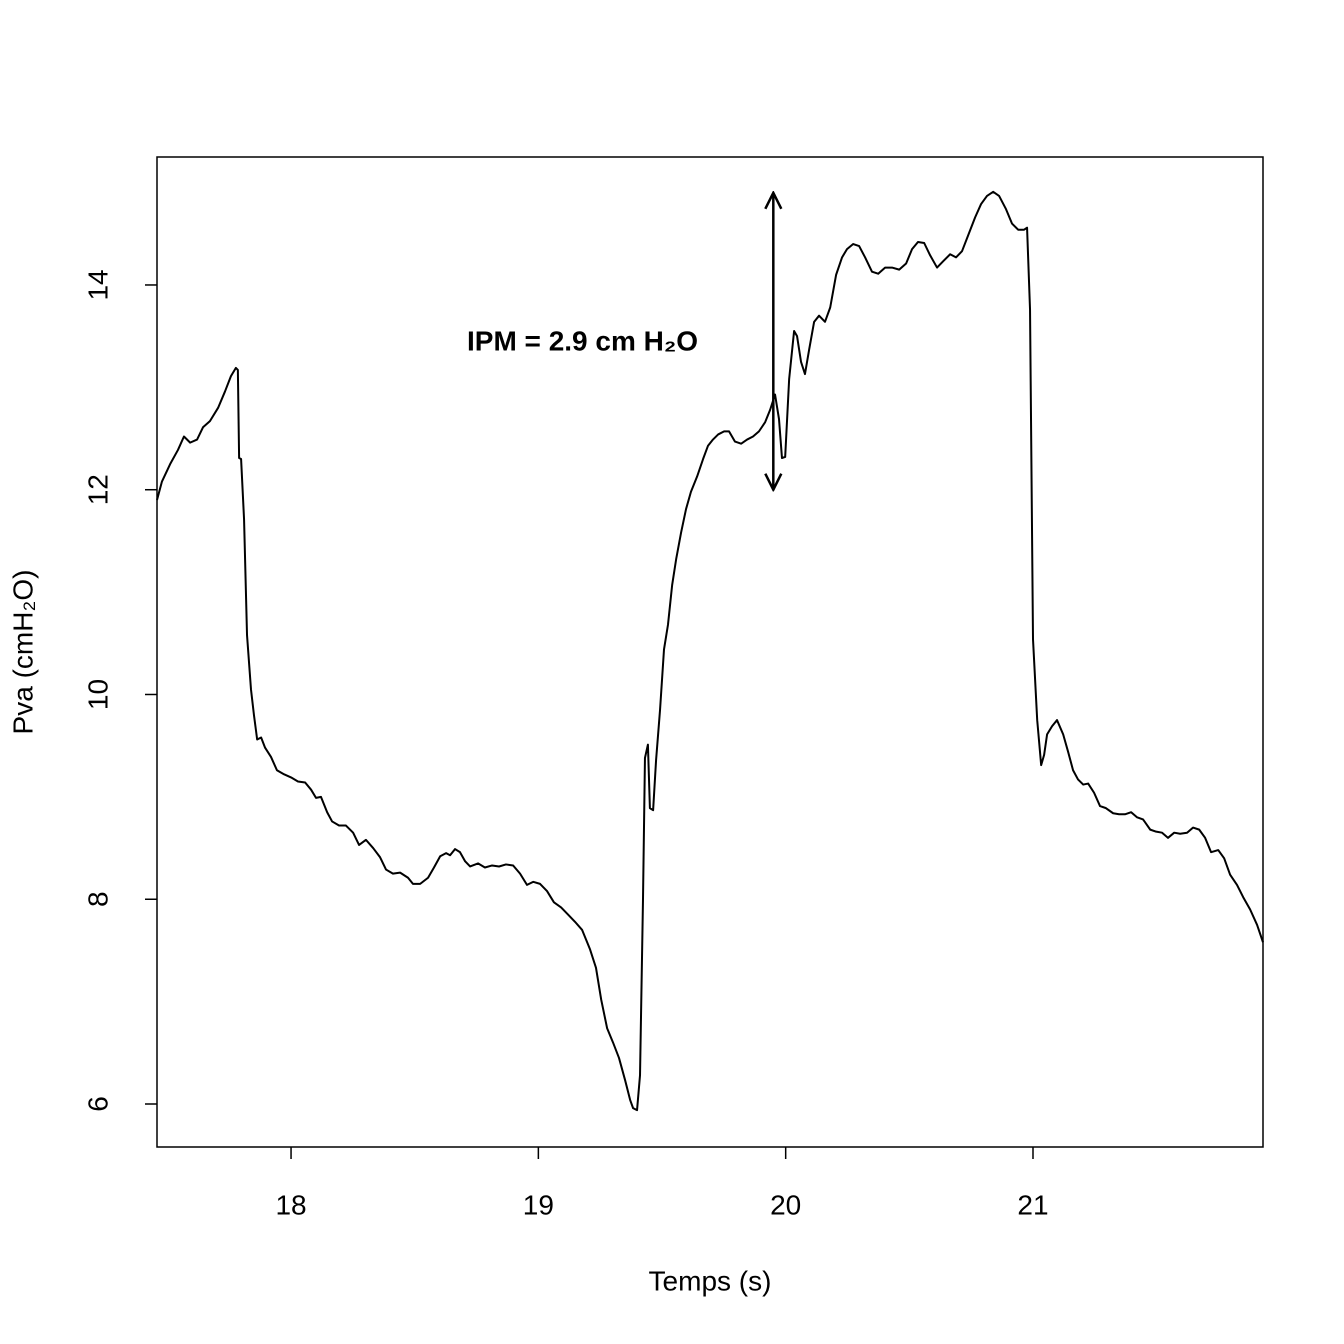  What do you see at coordinates (538, 1204) in the screenshot?
I see `x-tick-label: 19` at bounding box center [538, 1204].